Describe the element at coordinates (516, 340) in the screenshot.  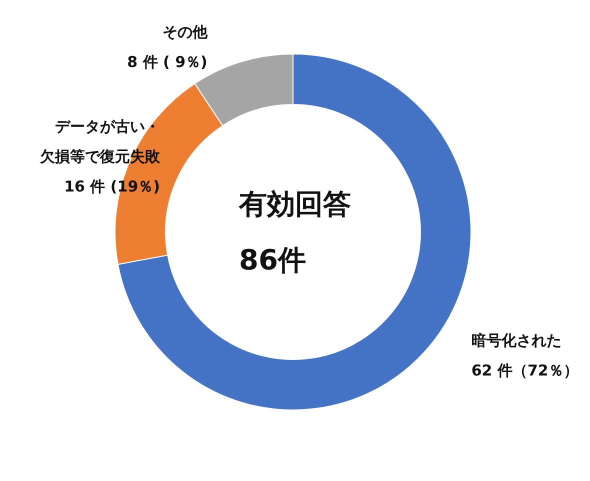
I see `slice-label: 暗号化された` at that location.